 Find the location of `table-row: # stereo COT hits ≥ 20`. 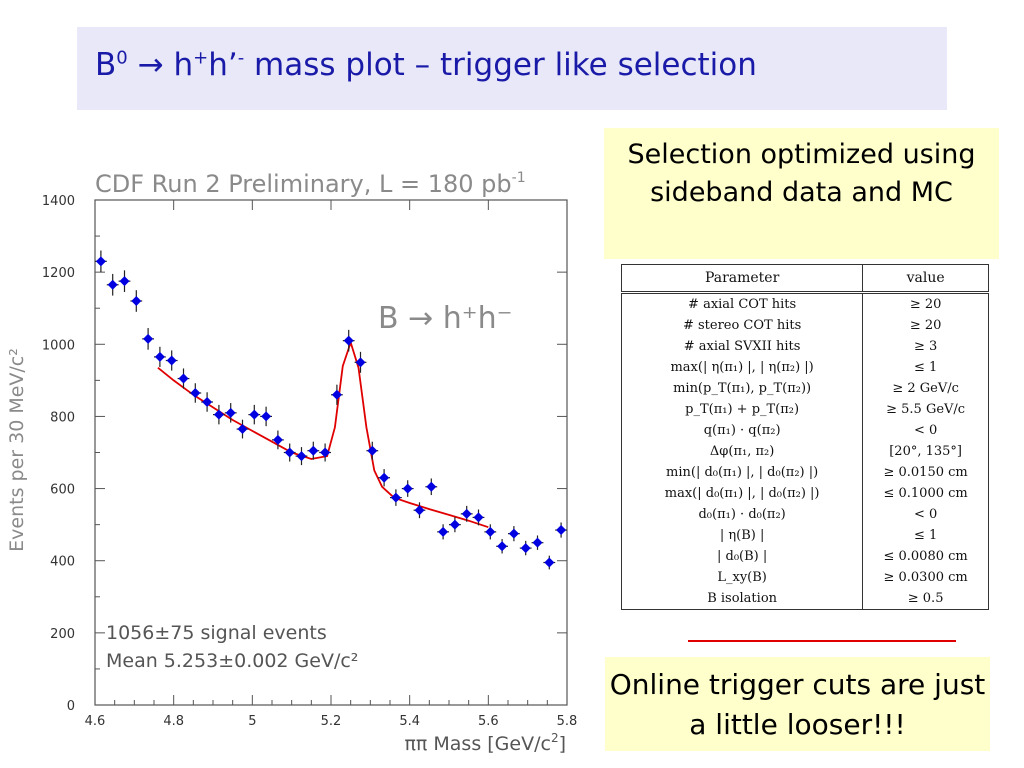

table-row: # stereo COT hits ≥ 20 is located at coordinates (804, 325).